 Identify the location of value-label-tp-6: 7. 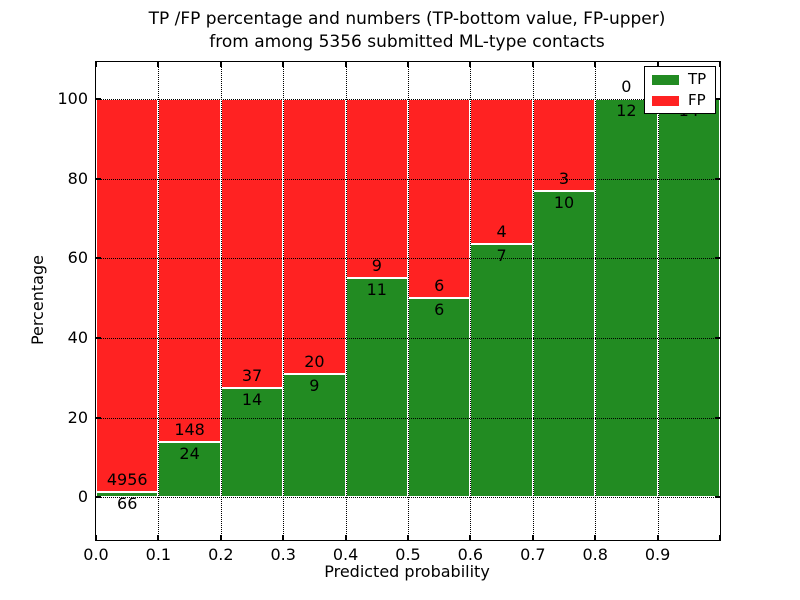
(501, 255).